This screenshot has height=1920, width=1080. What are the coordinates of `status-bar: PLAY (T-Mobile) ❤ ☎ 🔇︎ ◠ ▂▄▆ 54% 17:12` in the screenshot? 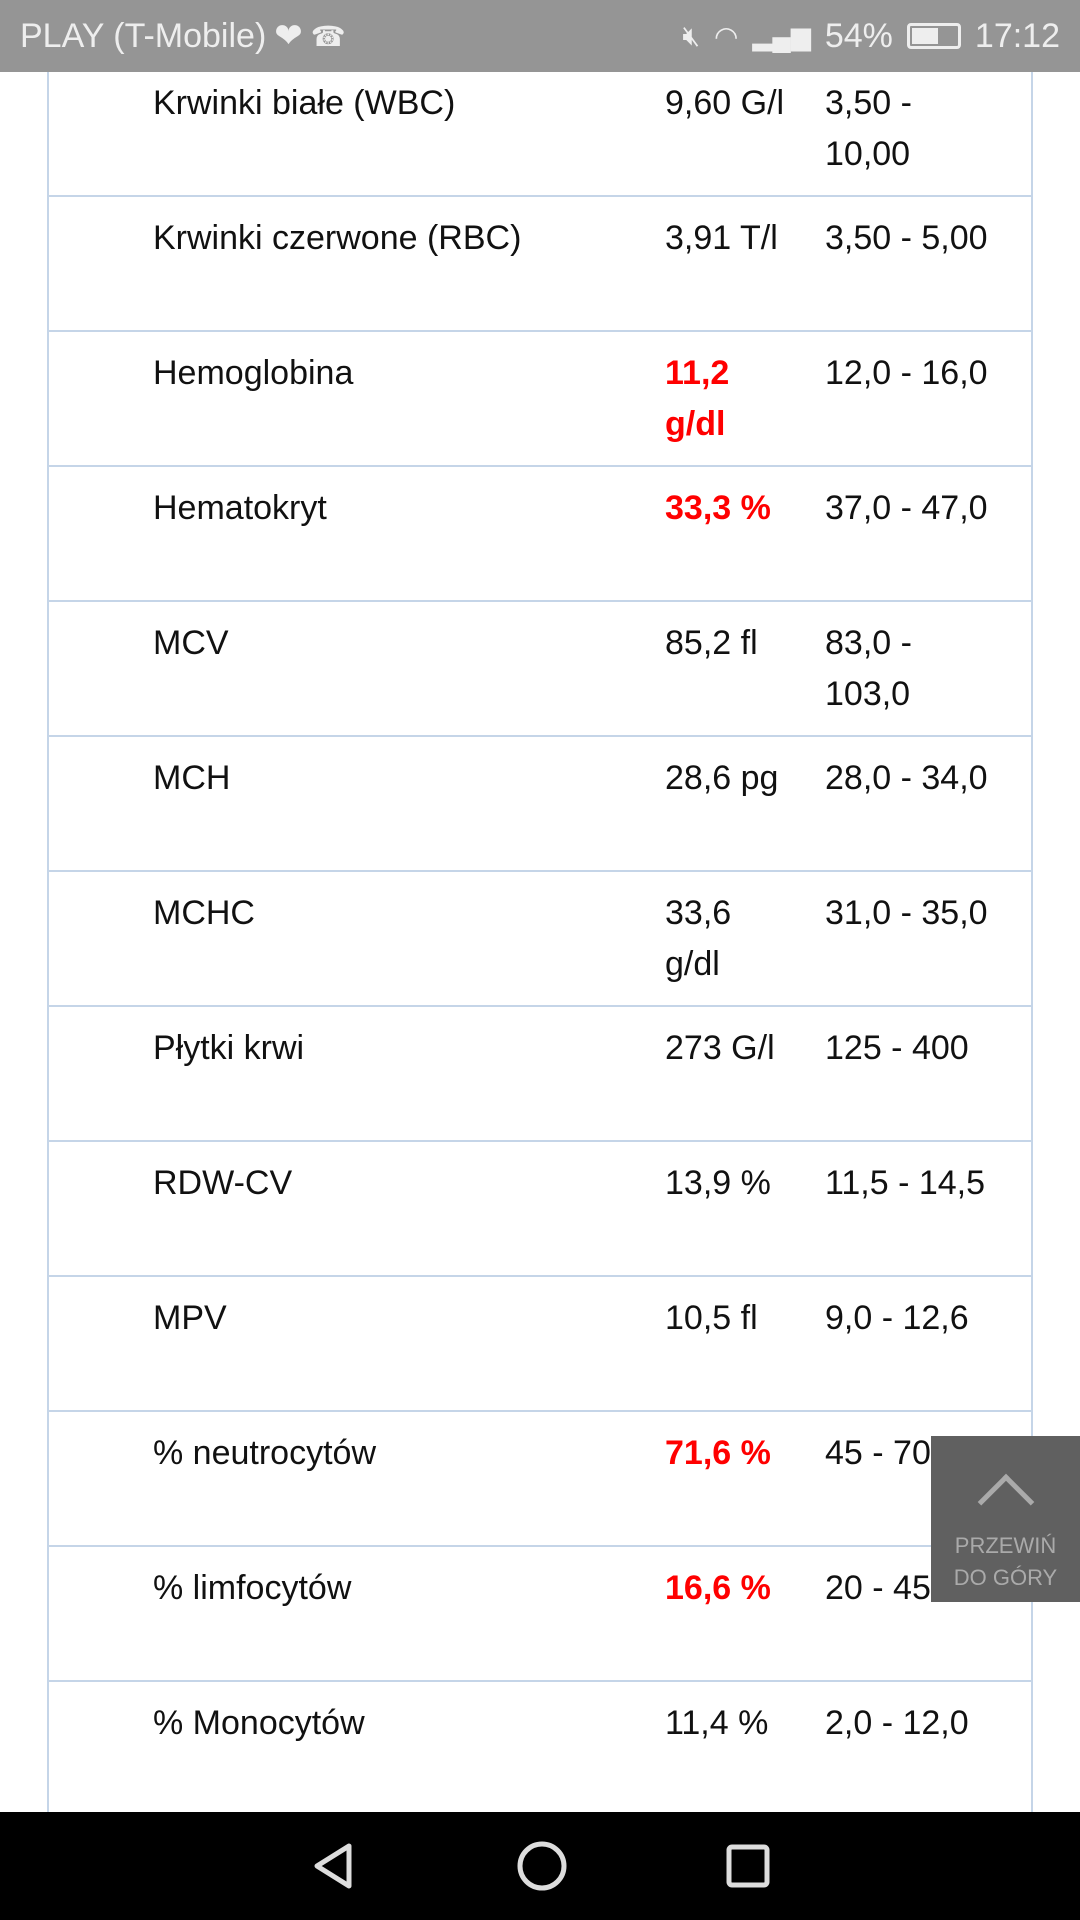 It's located at (540, 36).